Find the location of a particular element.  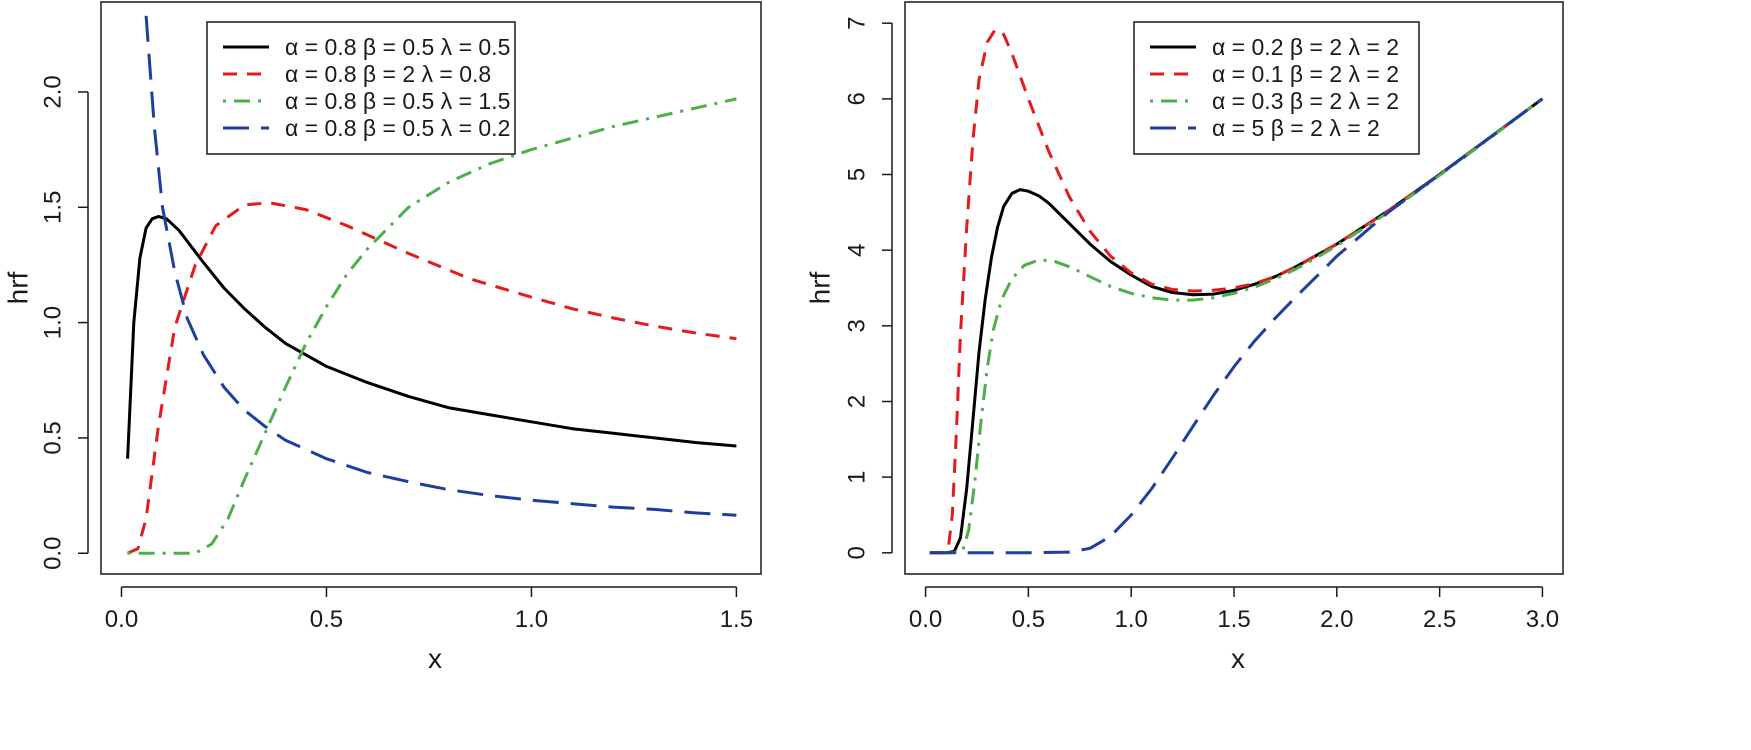

y-tick-label: 1.0 is located at coordinates (52, 322).